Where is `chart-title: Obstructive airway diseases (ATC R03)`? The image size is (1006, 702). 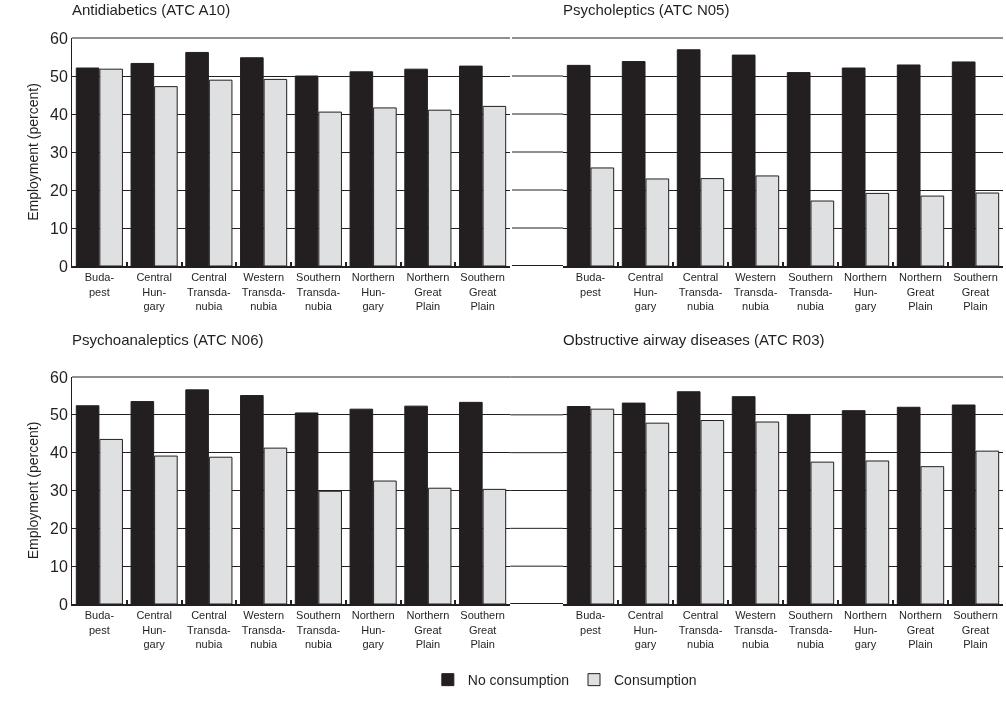
chart-title: Obstructive airway diseases (ATC R03) is located at coordinates (694, 339).